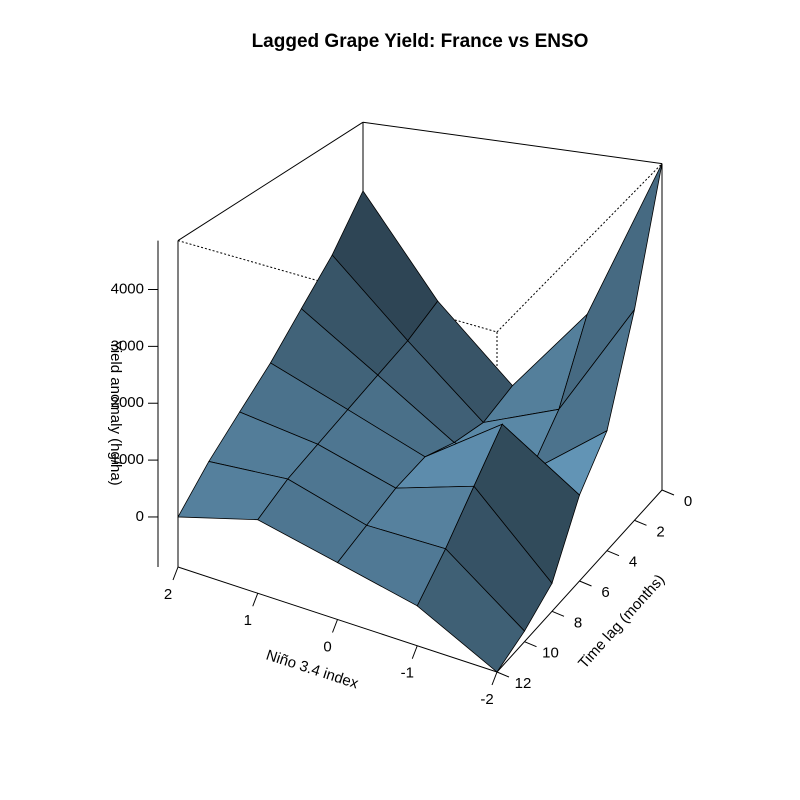 This screenshot has height=800, width=800. What do you see at coordinates (550, 653) in the screenshot?
I see `y-tick-label: 10` at bounding box center [550, 653].